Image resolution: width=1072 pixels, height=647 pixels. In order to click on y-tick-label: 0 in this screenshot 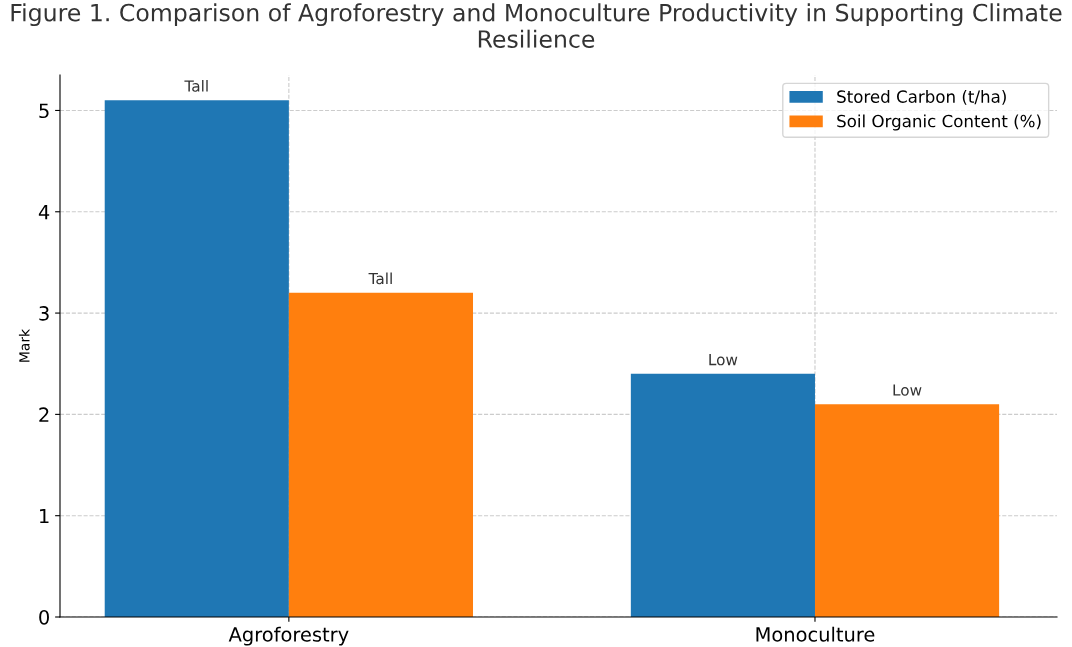, I will do `click(44, 617)`.